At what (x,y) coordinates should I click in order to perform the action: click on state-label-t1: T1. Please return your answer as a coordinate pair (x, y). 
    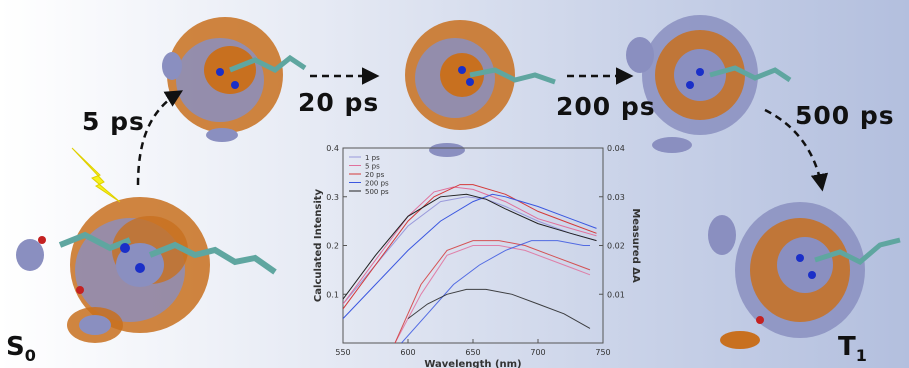
    Looking at the image, I should click on (852, 349).